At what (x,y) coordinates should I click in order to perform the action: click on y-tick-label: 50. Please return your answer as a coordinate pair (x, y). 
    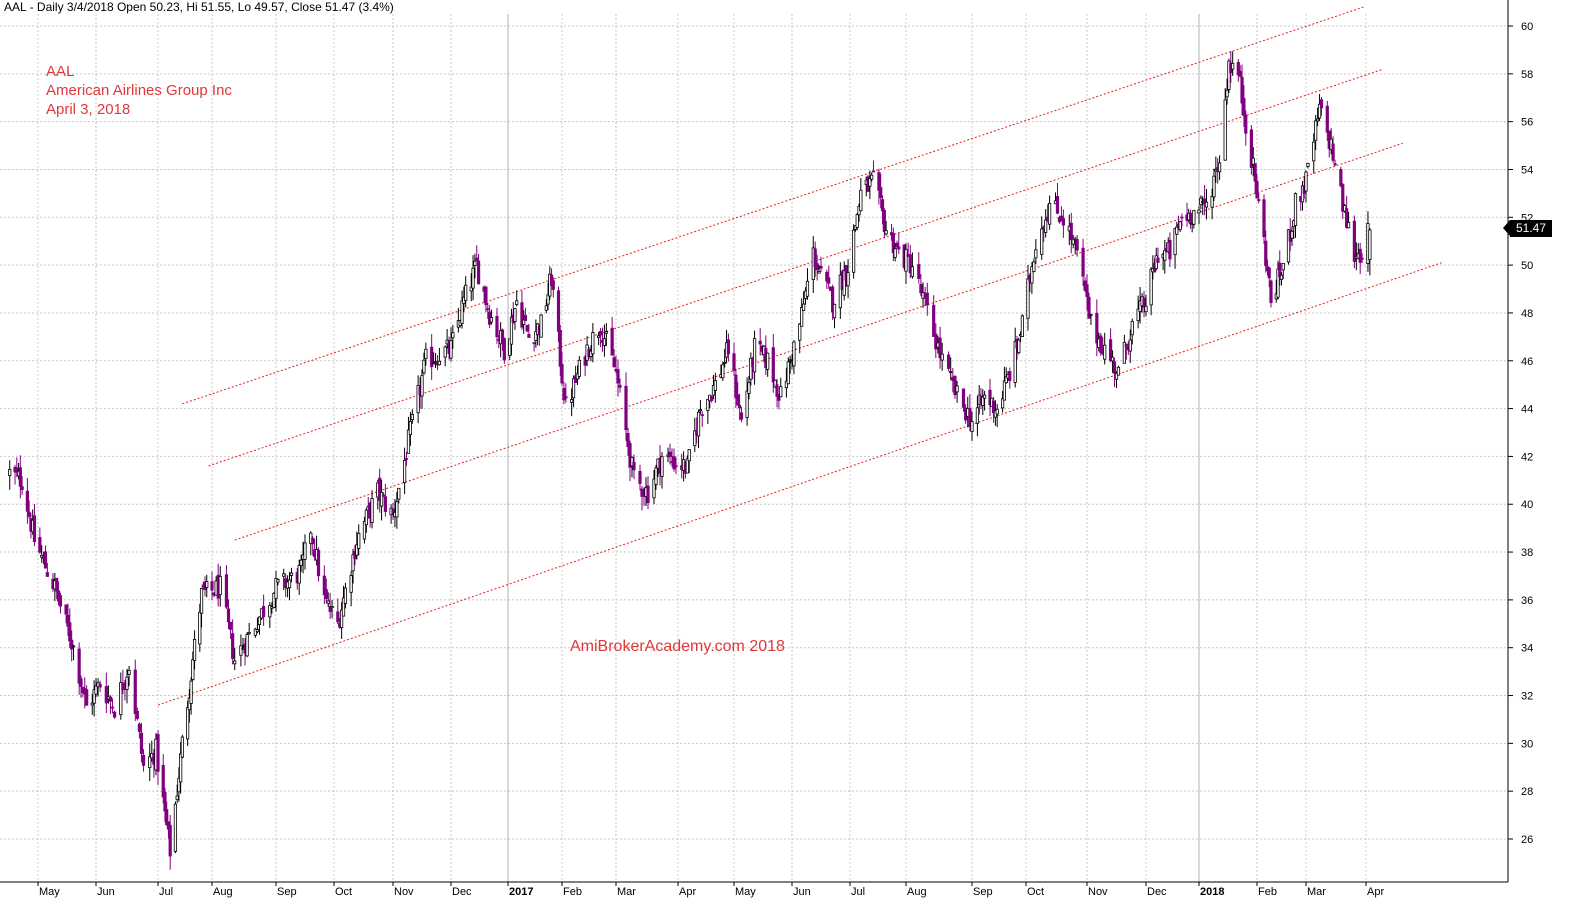
    Looking at the image, I should click on (1527, 266).